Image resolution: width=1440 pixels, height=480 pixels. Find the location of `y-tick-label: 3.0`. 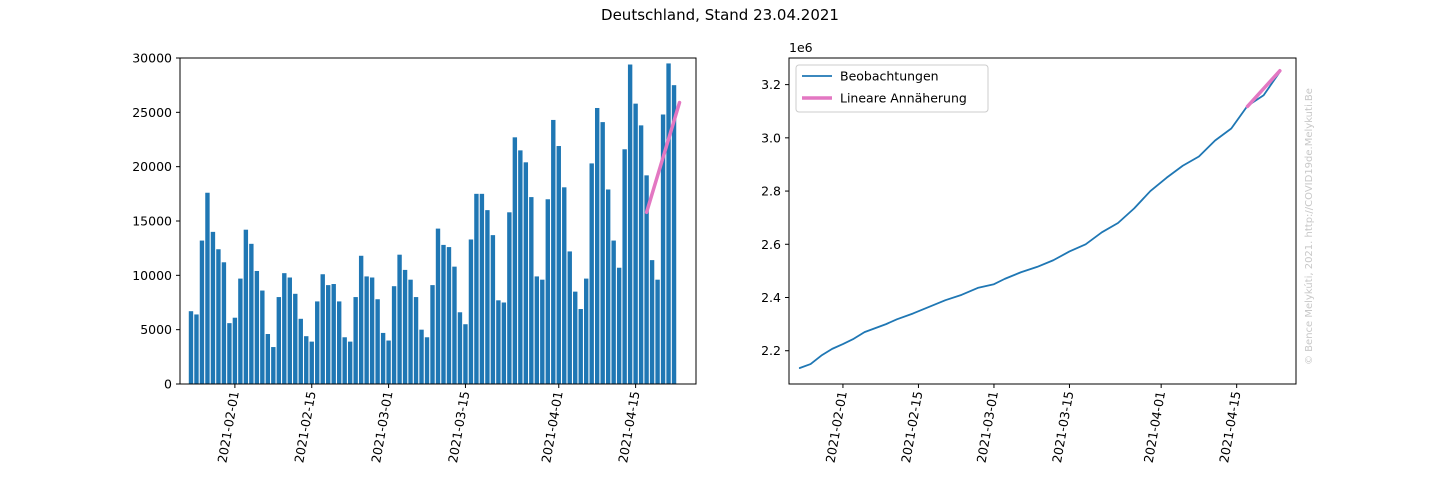

y-tick-label: 3.0 is located at coordinates (771, 137).